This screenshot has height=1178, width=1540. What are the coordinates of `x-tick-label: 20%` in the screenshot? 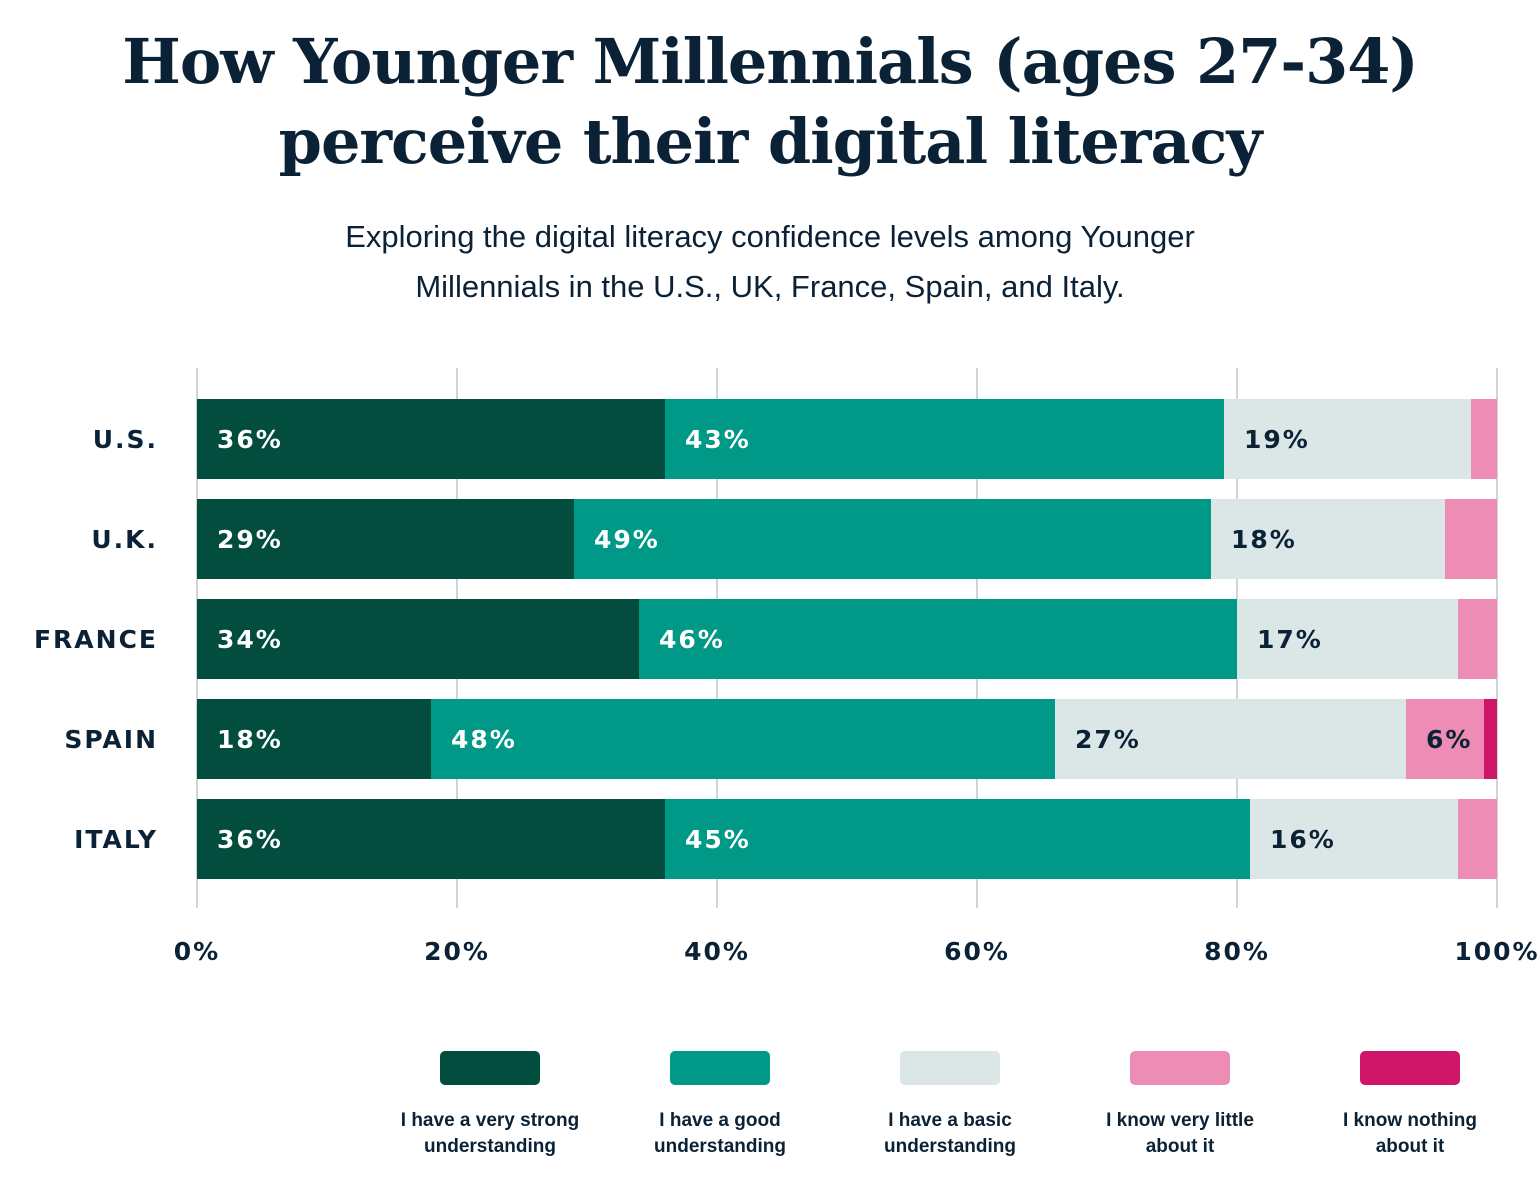 It's located at (457, 951).